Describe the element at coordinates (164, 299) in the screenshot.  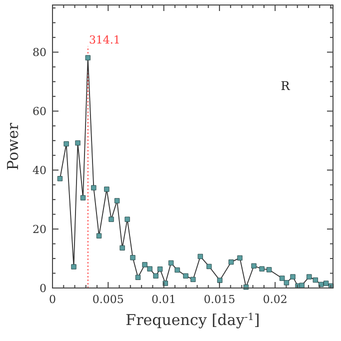
I see `x-tick-label: 0.01` at that location.